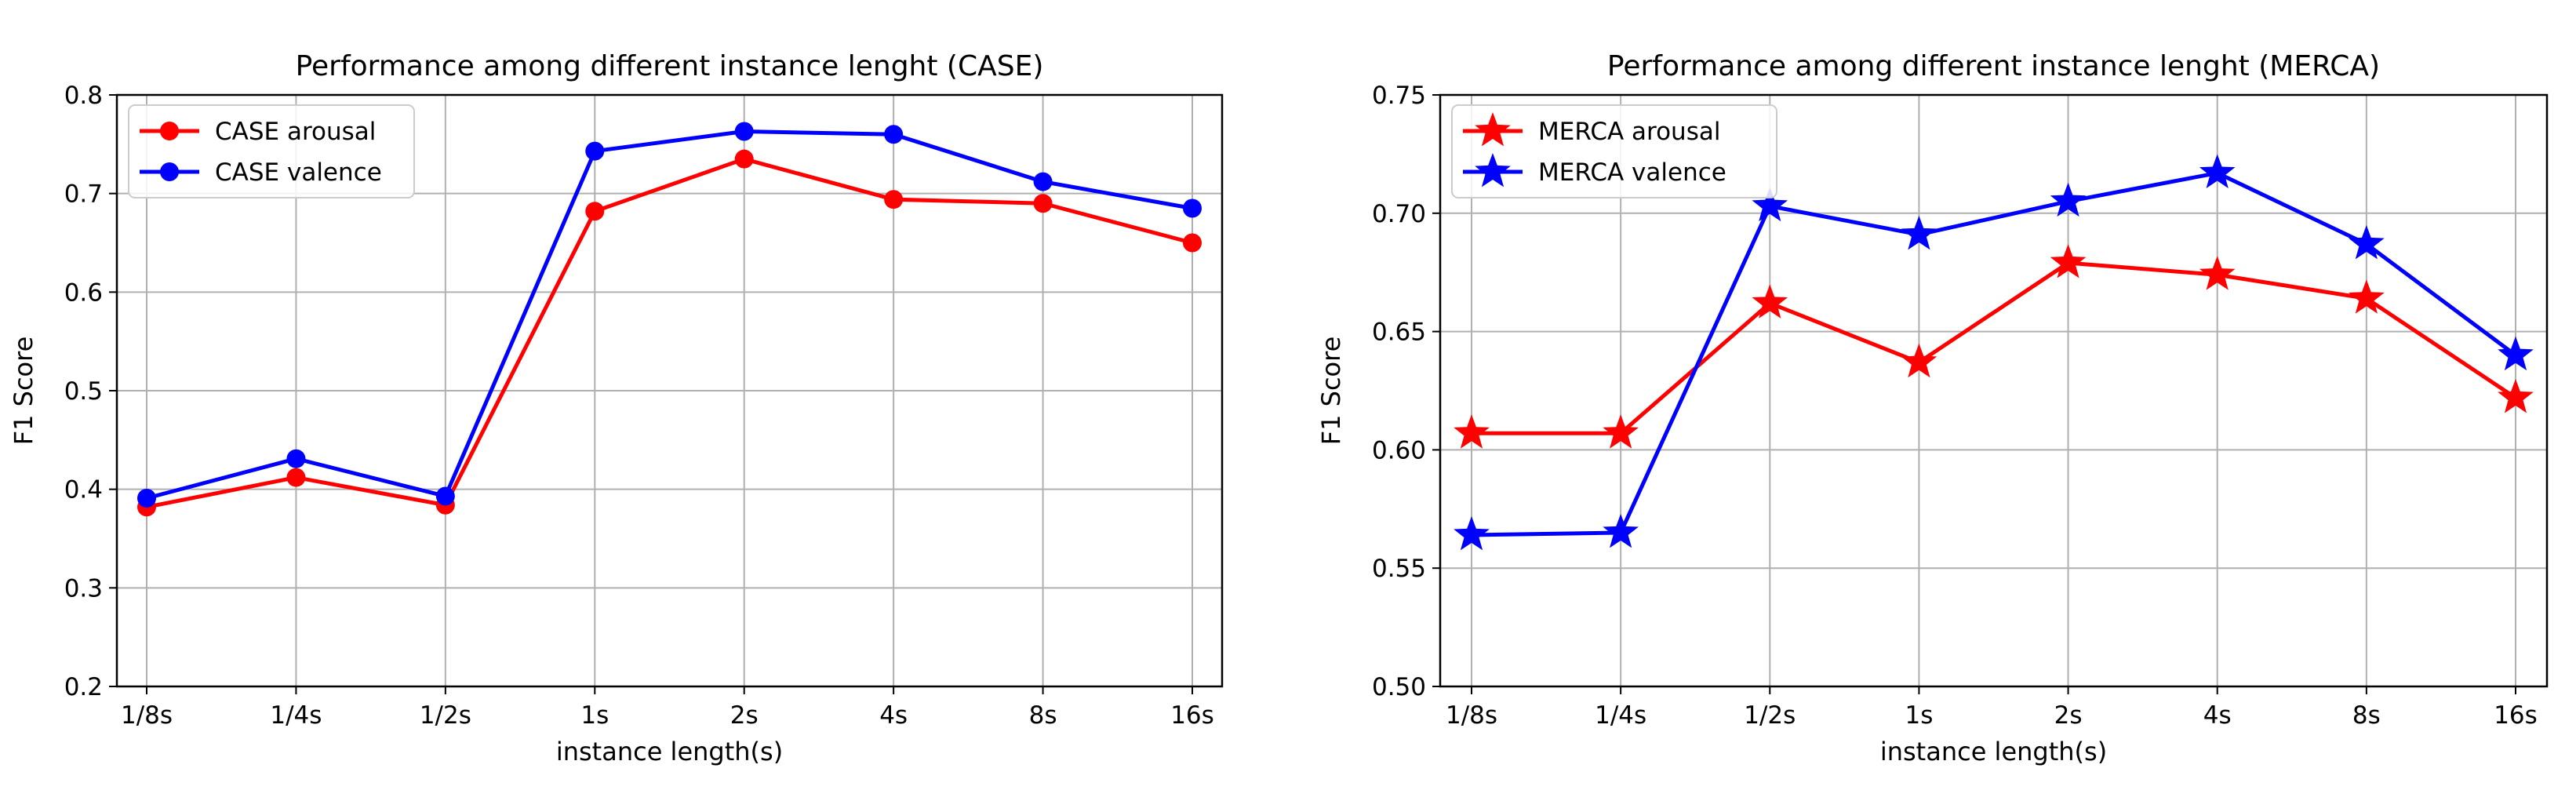 The width and height of the screenshot is (2576, 801). I want to click on y-tick-label: 0.3, so click(83, 588).